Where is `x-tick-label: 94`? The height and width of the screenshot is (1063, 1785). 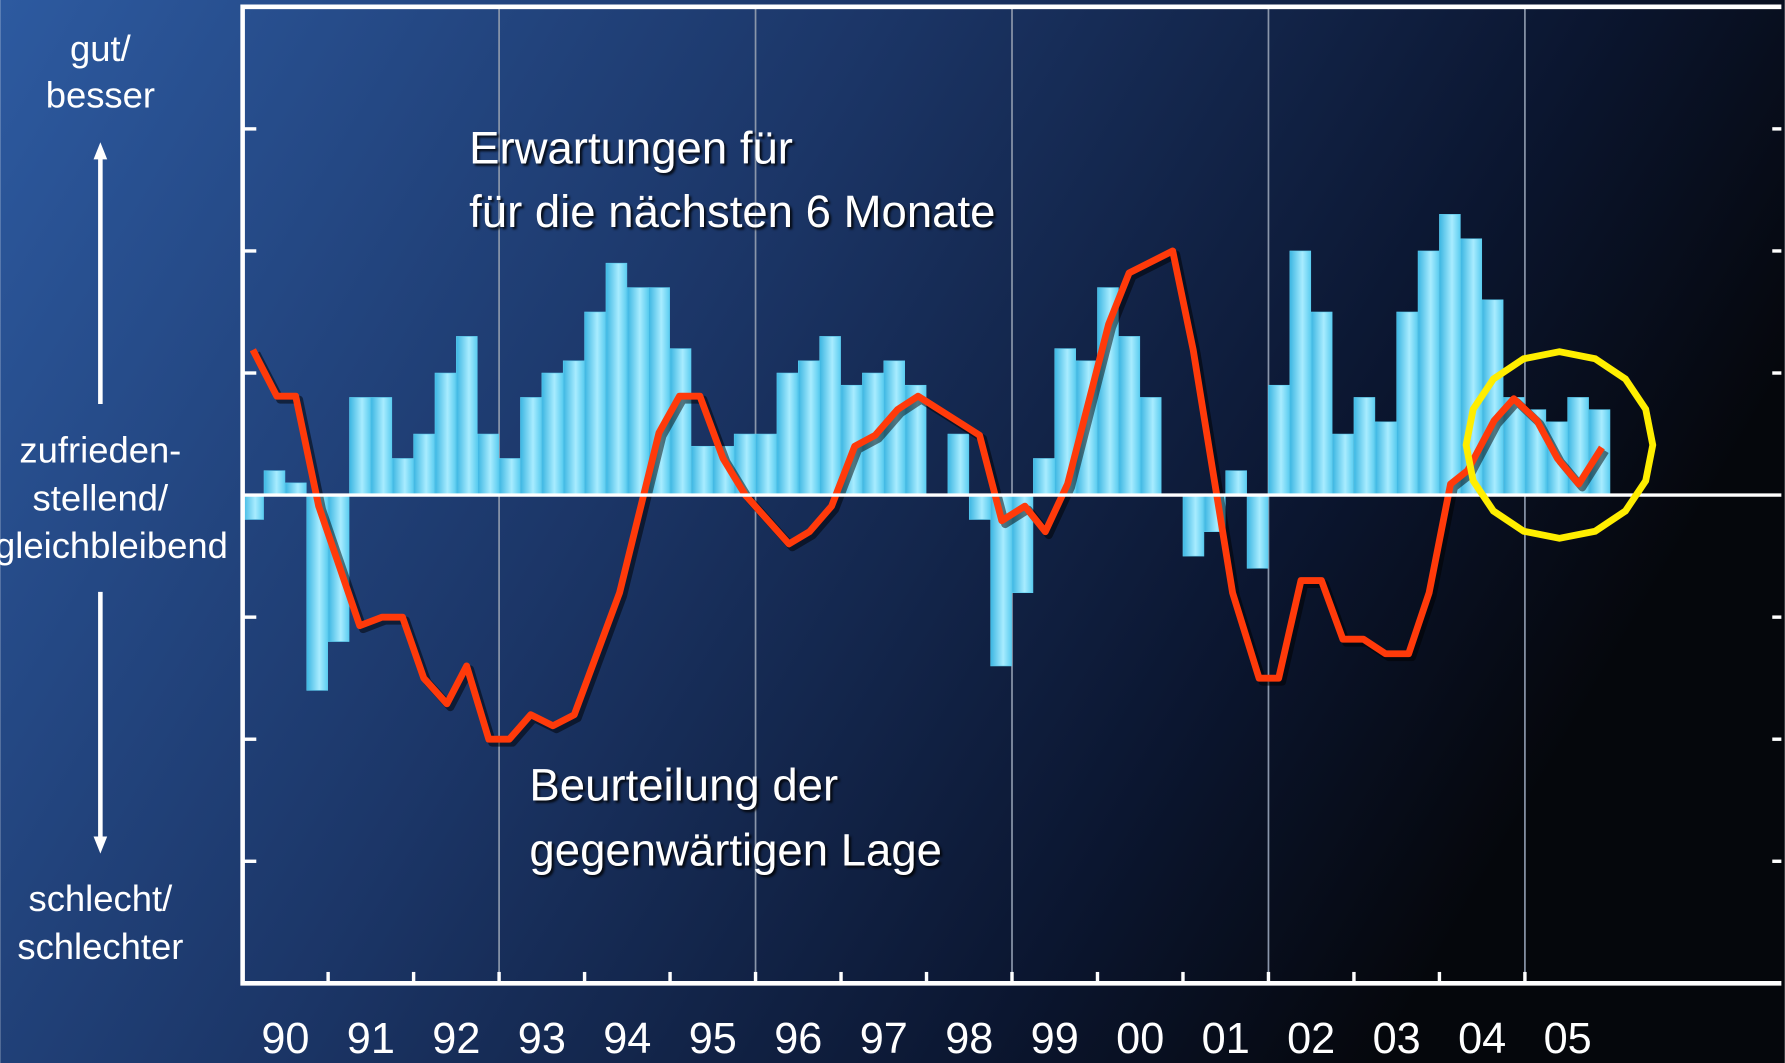
x-tick-label: 94 is located at coordinates (627, 1039).